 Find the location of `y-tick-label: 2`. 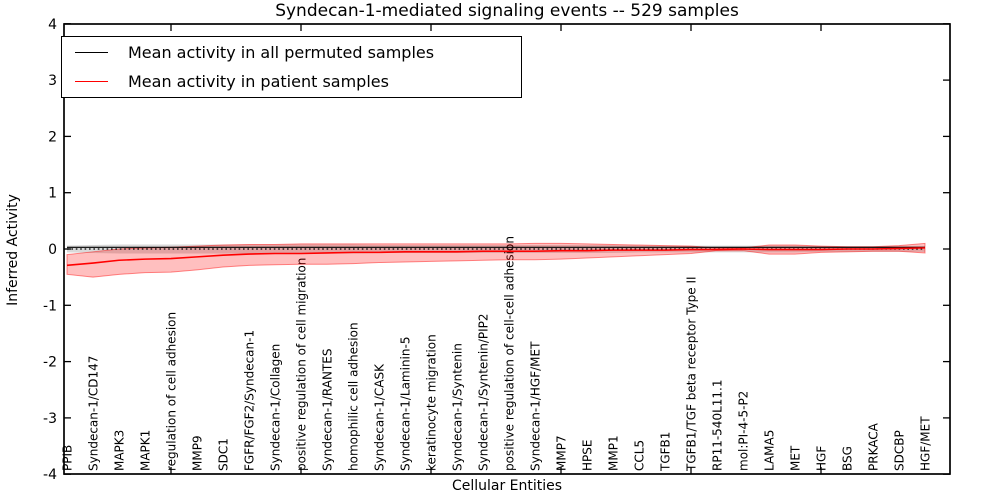

y-tick-label: 2 is located at coordinates (52, 137).